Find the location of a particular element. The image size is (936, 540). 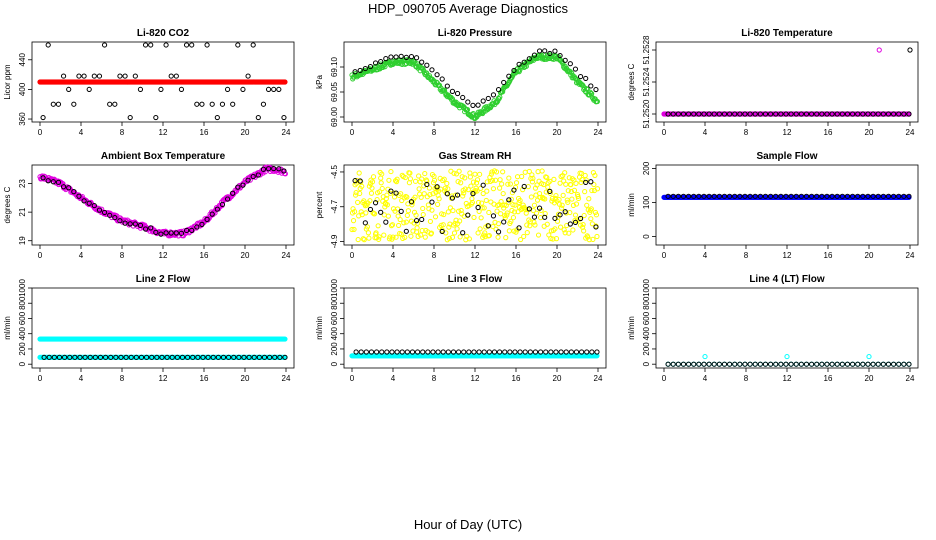

x-tick-label: 16 is located at coordinates (516, 378).